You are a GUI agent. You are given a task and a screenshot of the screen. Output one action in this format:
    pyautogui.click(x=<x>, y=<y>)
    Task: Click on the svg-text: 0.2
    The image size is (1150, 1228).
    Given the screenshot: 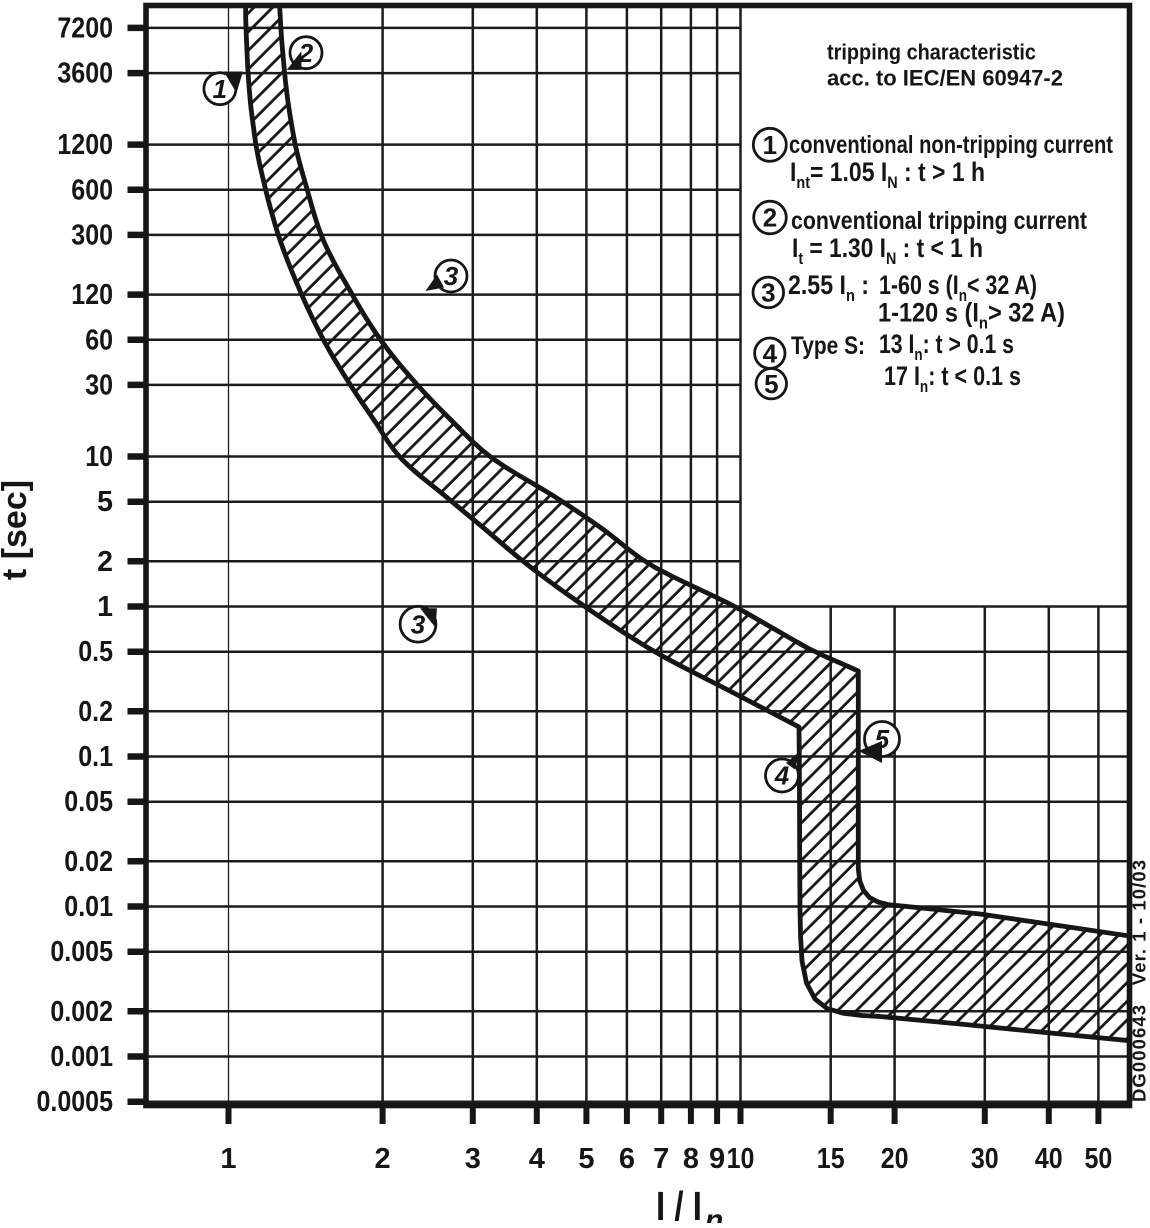 What is the action you would take?
    pyautogui.click(x=95, y=712)
    